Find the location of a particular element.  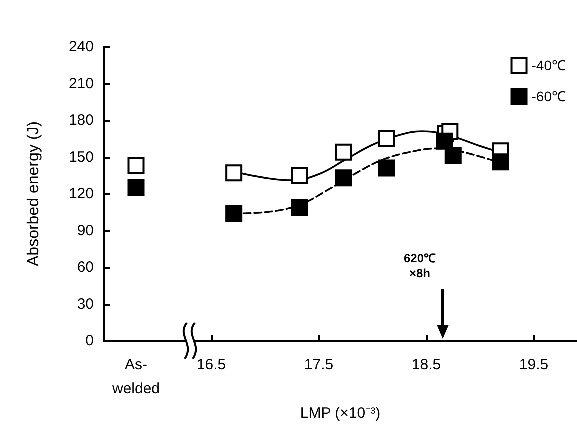

y-tick-label: 210 is located at coordinates (81, 83).